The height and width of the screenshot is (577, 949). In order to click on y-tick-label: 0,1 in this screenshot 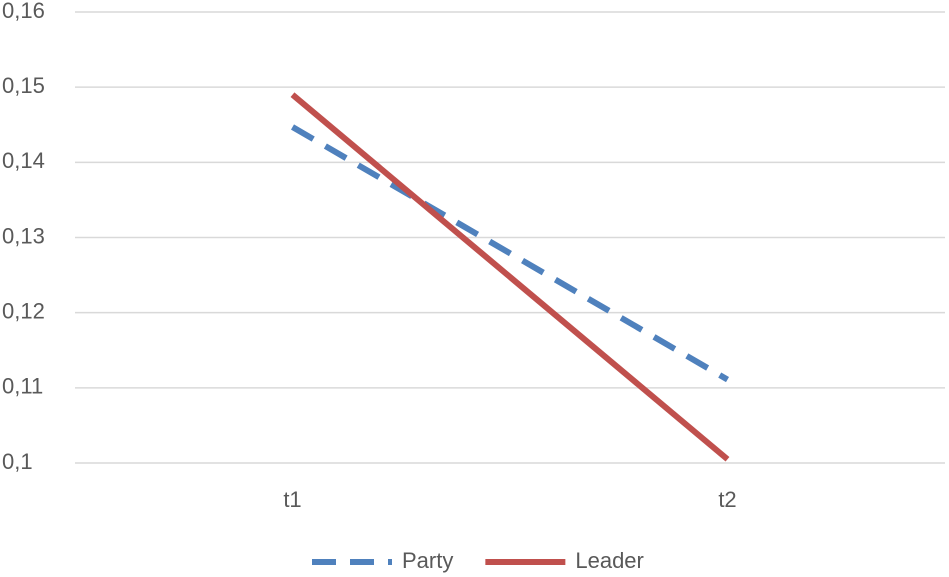, I will do `click(17, 461)`.